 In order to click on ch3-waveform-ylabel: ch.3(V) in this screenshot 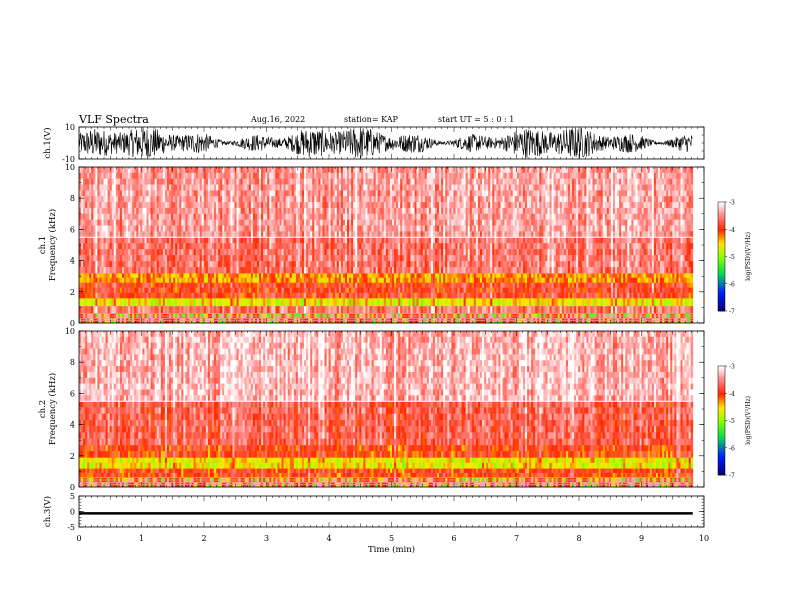, I will do `click(47, 511)`.